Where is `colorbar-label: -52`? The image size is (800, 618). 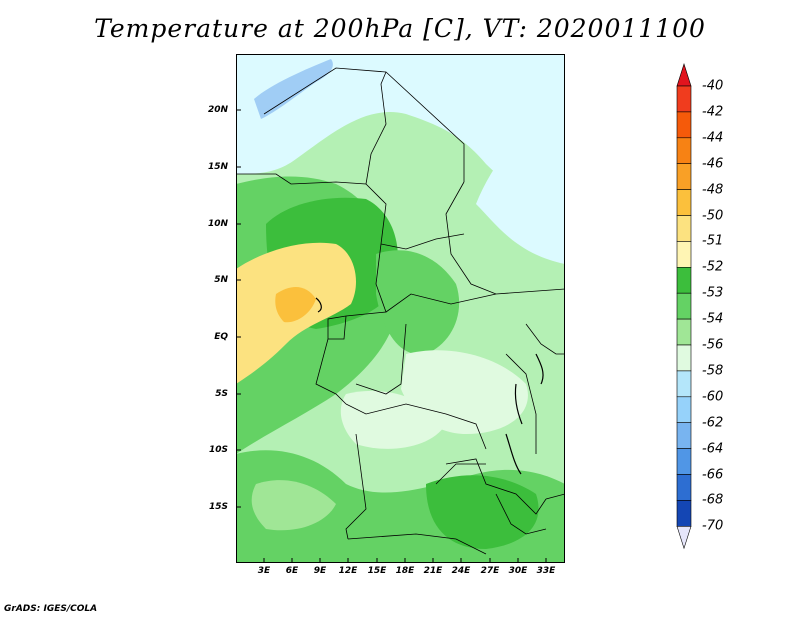
colorbar-label: -52 is located at coordinates (713, 267).